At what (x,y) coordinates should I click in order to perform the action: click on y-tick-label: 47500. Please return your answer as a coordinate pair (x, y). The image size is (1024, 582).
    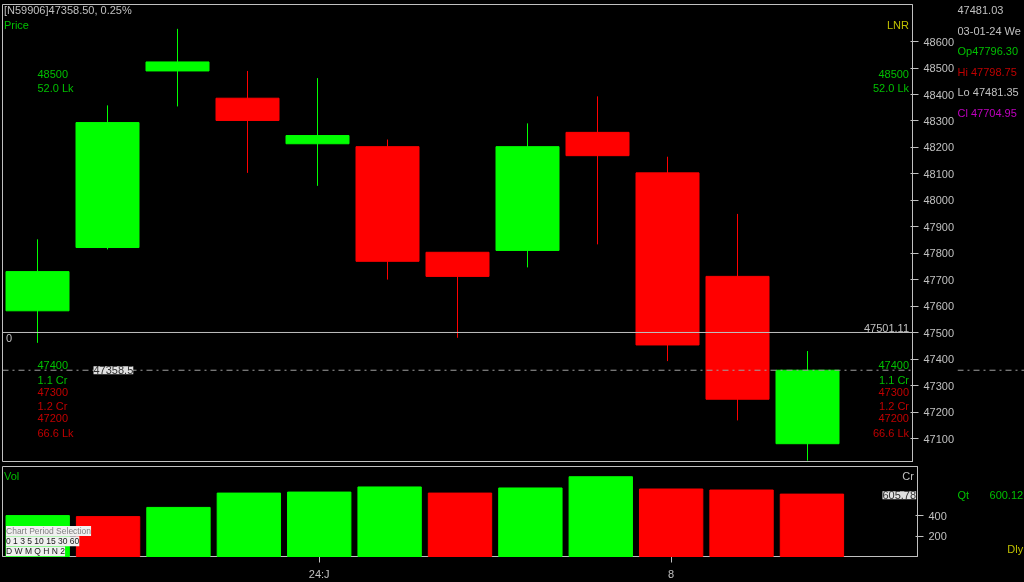
    Looking at the image, I should click on (939, 332).